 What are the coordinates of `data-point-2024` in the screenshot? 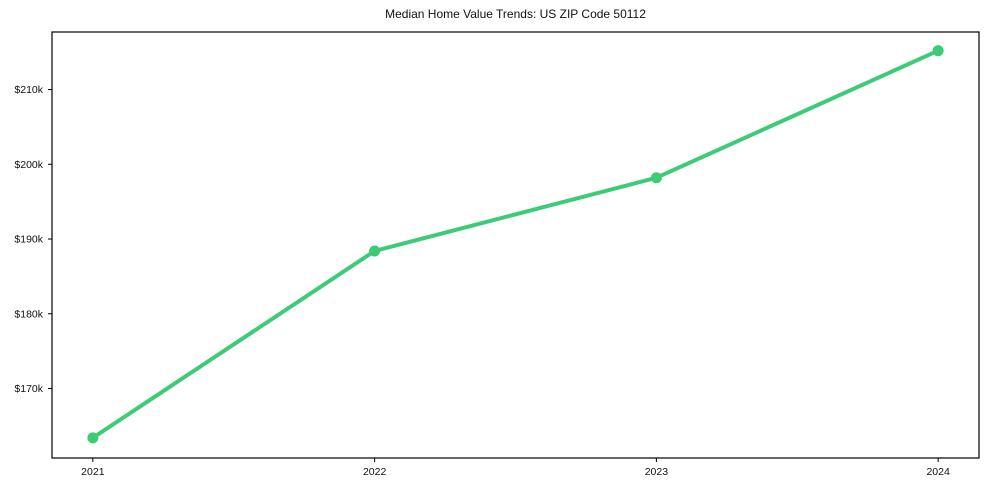 It's located at (938, 51).